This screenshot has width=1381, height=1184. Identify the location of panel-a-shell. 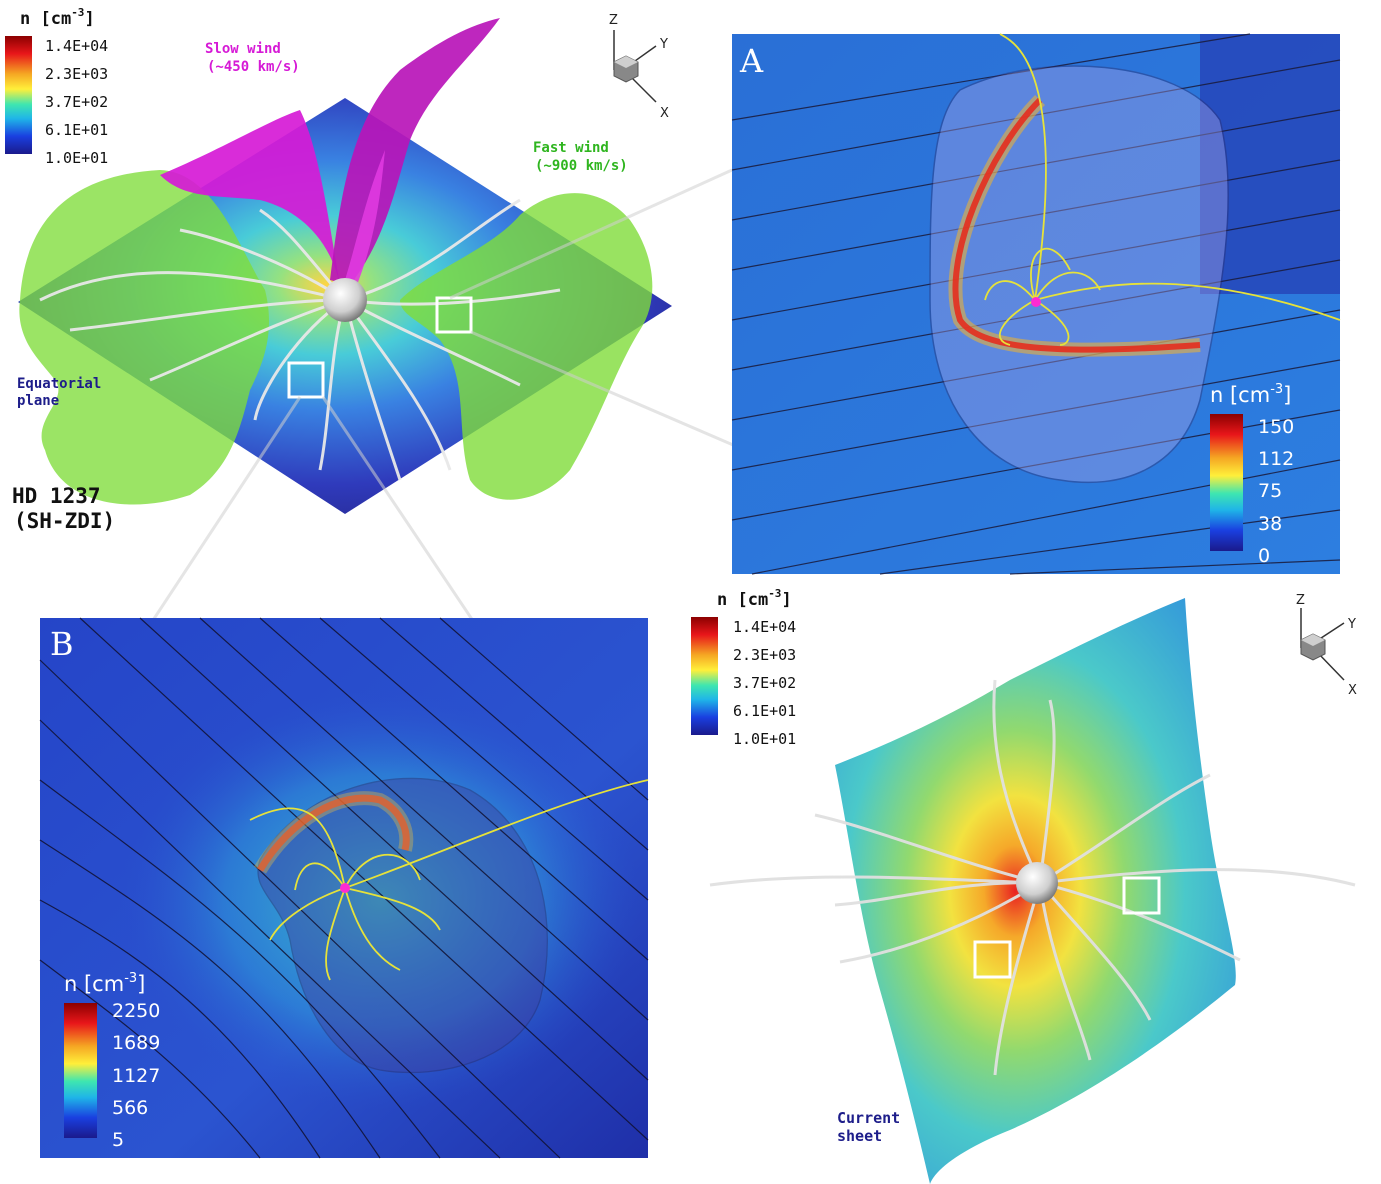
(1079, 274).